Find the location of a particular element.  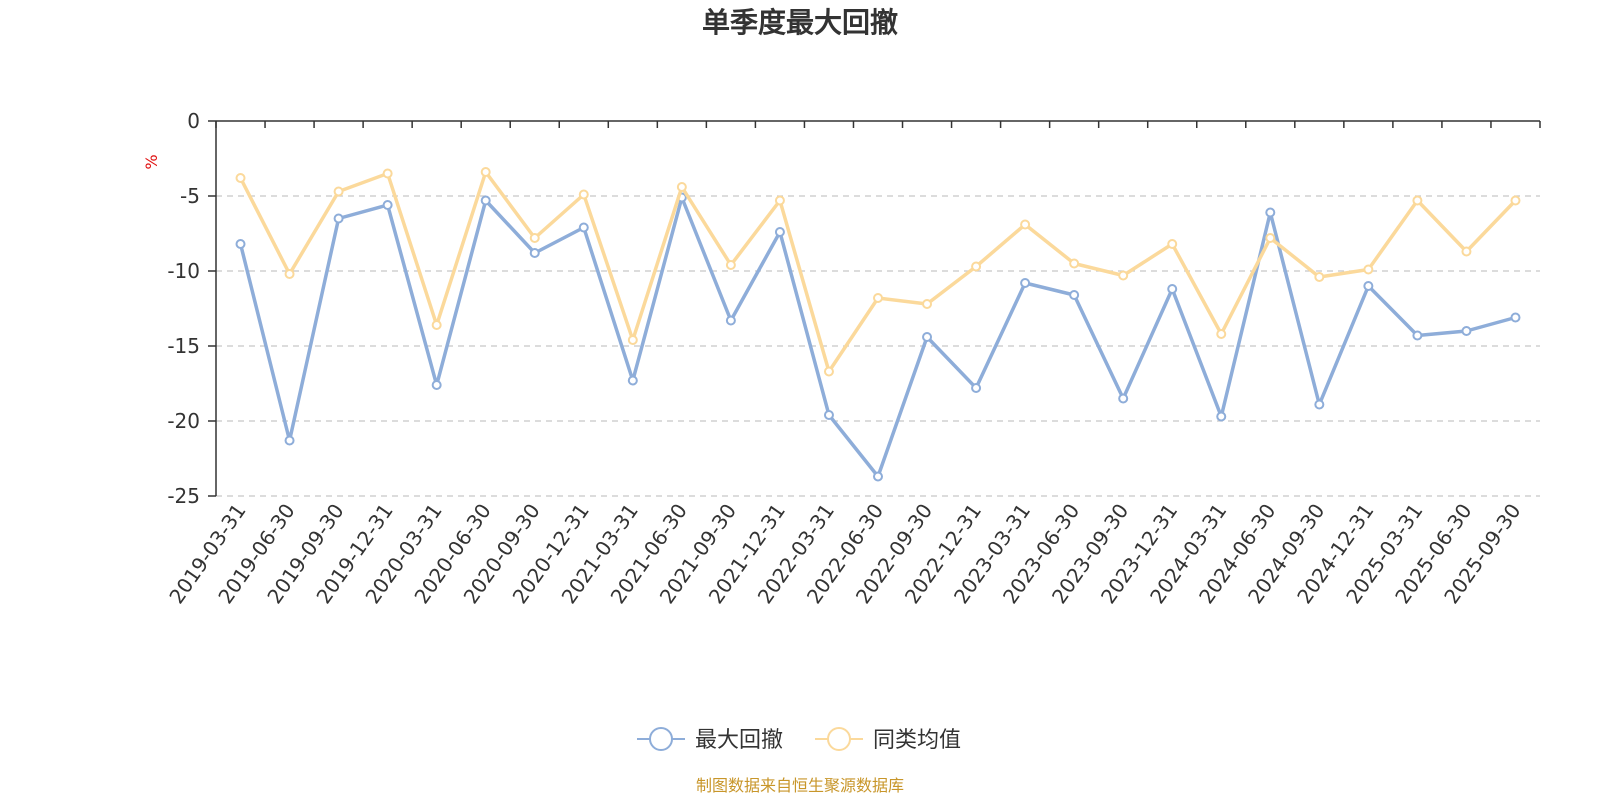

legend-label: 最大回撤 is located at coordinates (739, 740).